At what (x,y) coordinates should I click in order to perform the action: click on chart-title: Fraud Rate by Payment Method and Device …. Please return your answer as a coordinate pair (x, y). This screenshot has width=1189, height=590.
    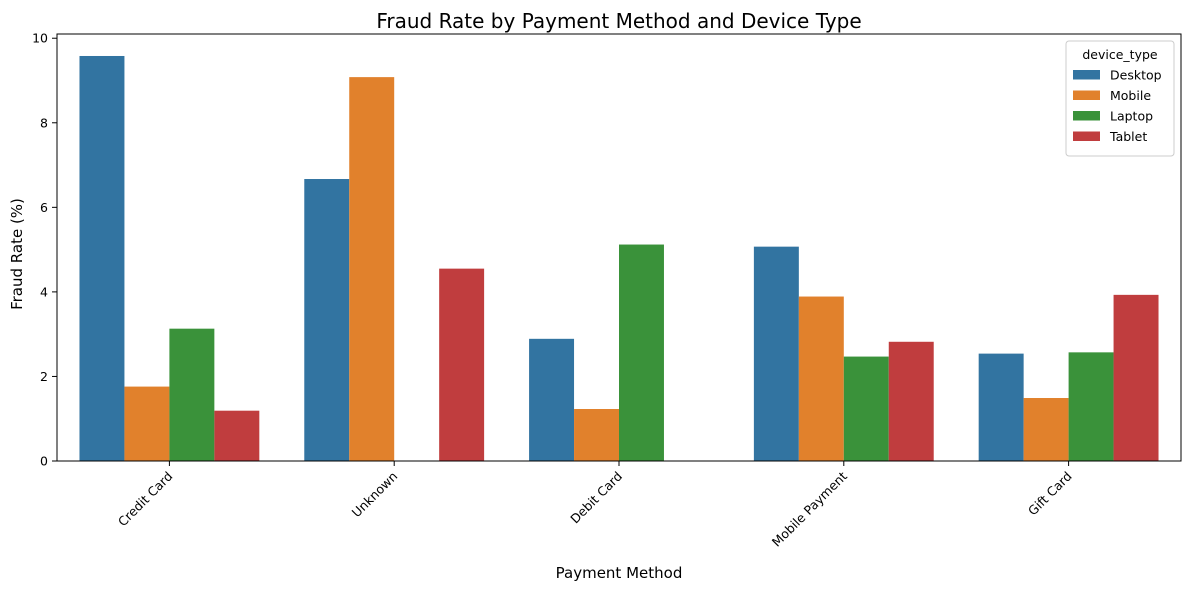
    Looking at the image, I should click on (618, 21).